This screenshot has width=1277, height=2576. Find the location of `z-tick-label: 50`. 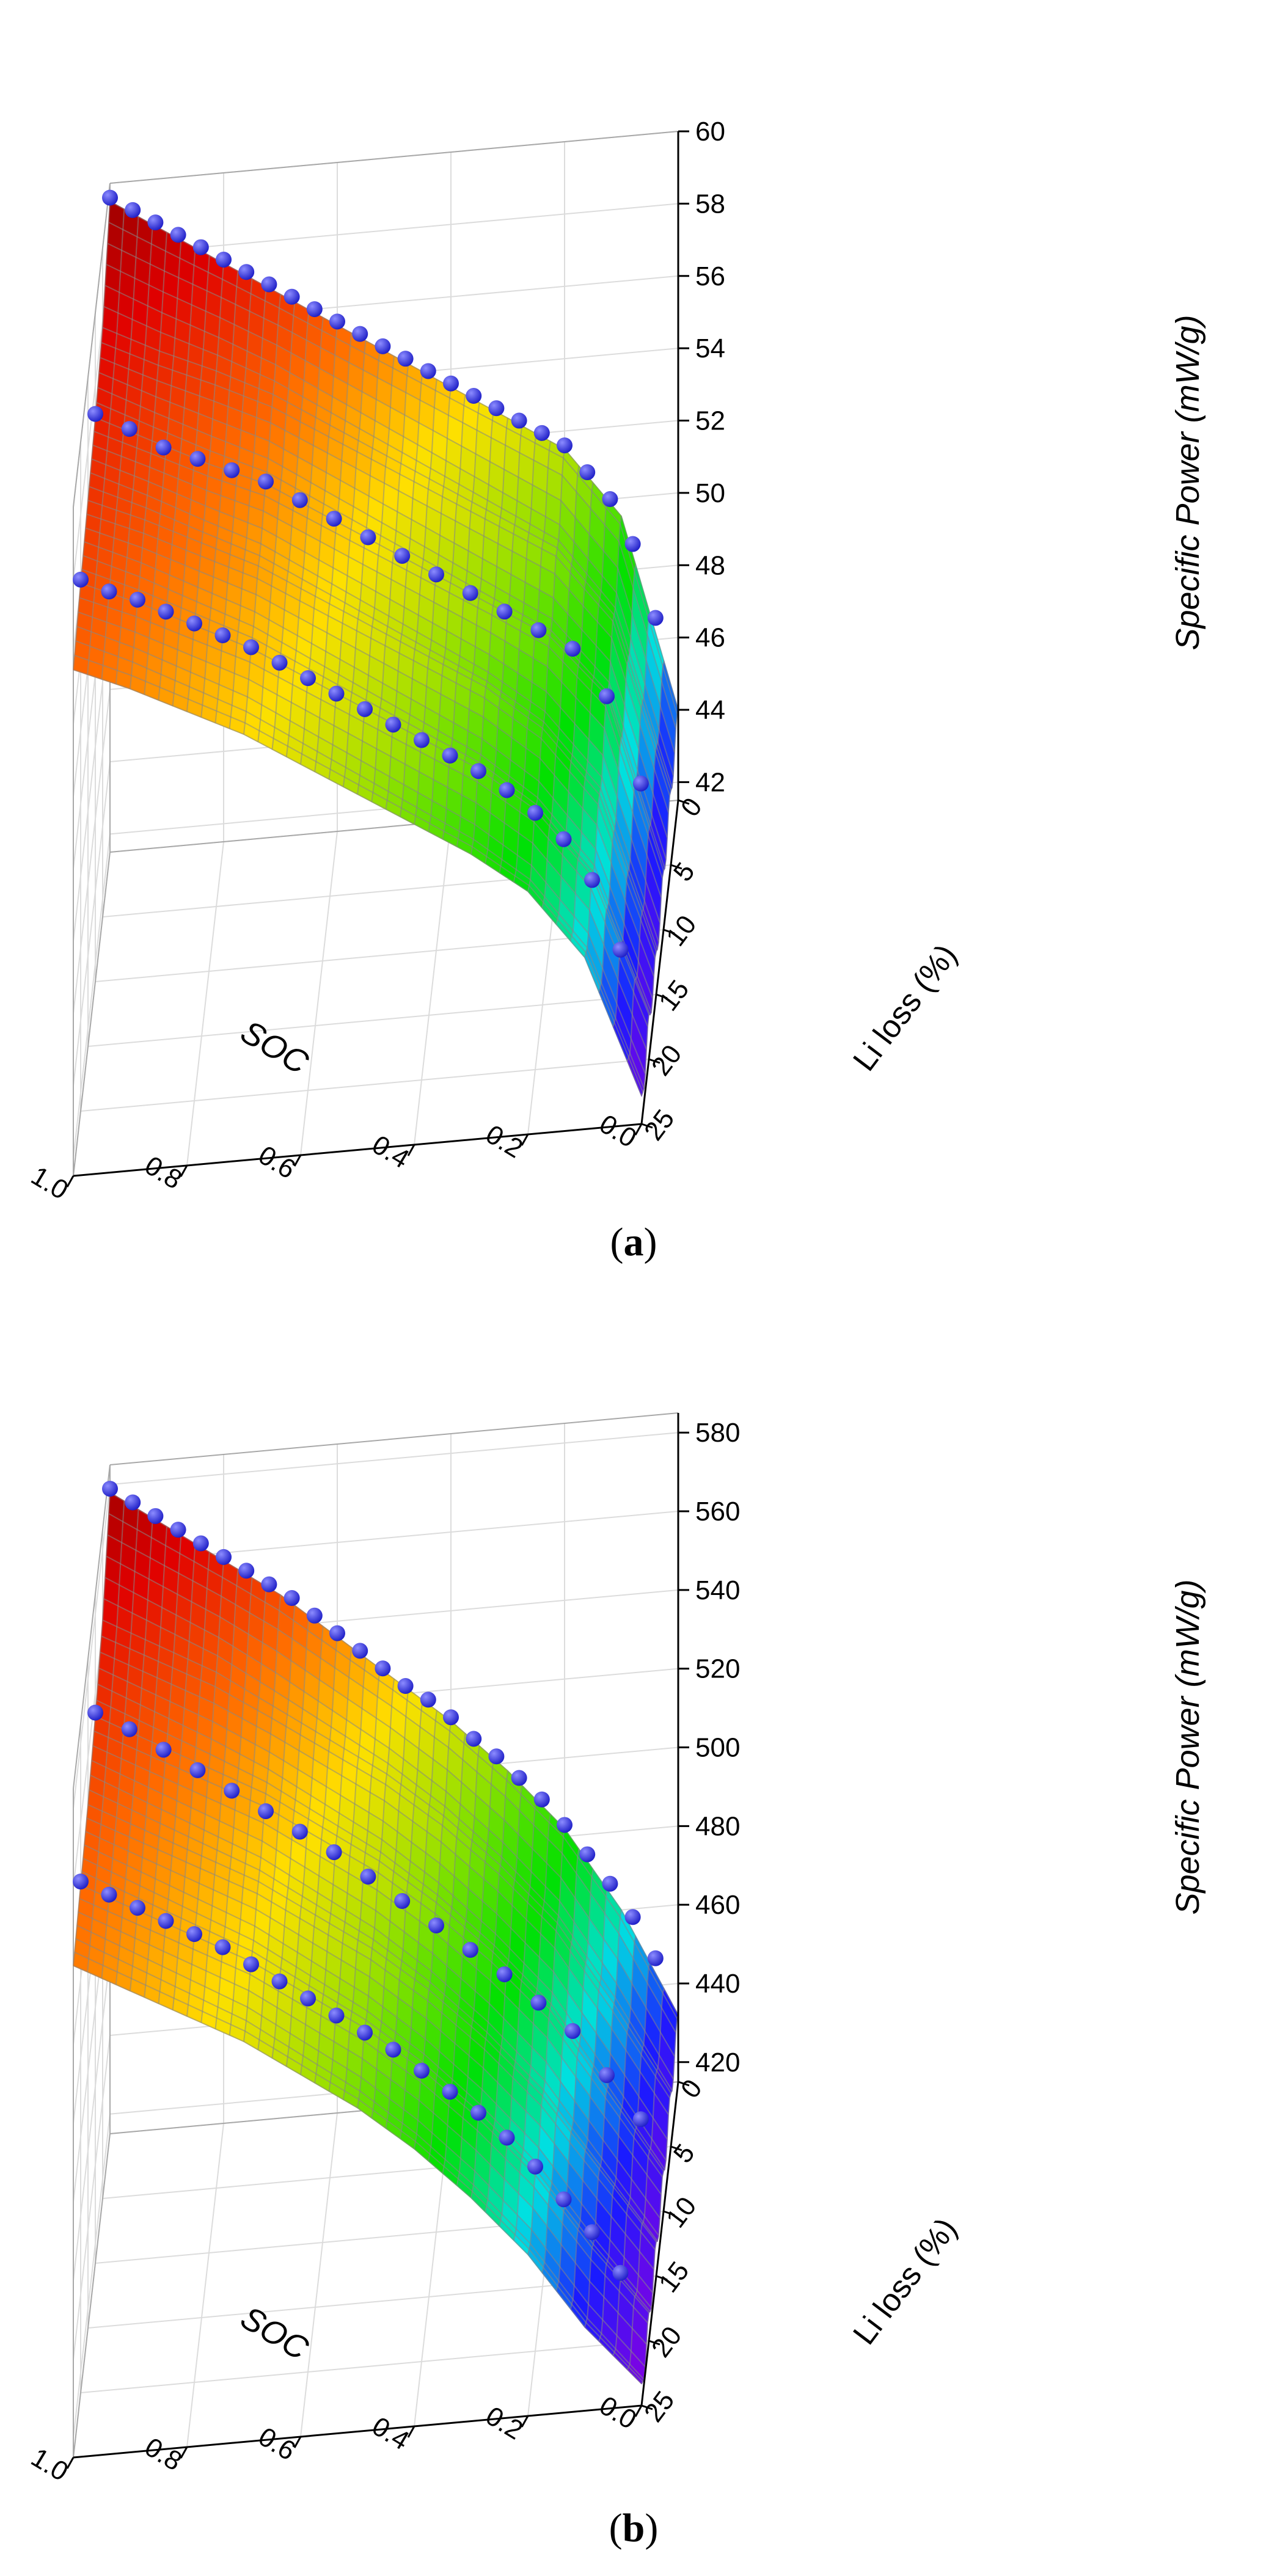

z-tick-label: 50 is located at coordinates (710, 493).